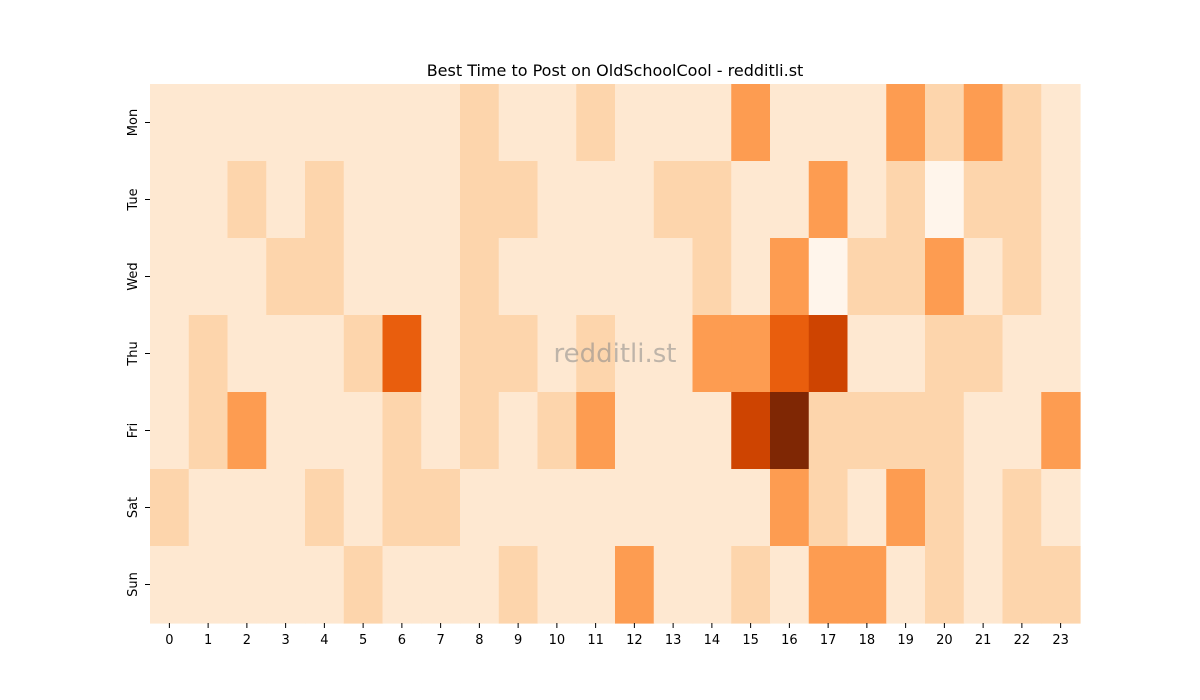 This screenshot has height=700, width=1200. What do you see at coordinates (324, 640) in the screenshot?
I see `x-tick-label: 4` at bounding box center [324, 640].